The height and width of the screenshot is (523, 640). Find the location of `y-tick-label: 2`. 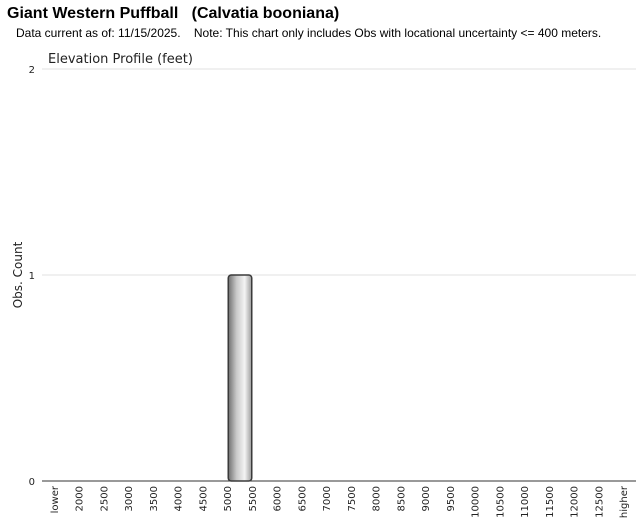

y-tick-label: 2 is located at coordinates (32, 70).